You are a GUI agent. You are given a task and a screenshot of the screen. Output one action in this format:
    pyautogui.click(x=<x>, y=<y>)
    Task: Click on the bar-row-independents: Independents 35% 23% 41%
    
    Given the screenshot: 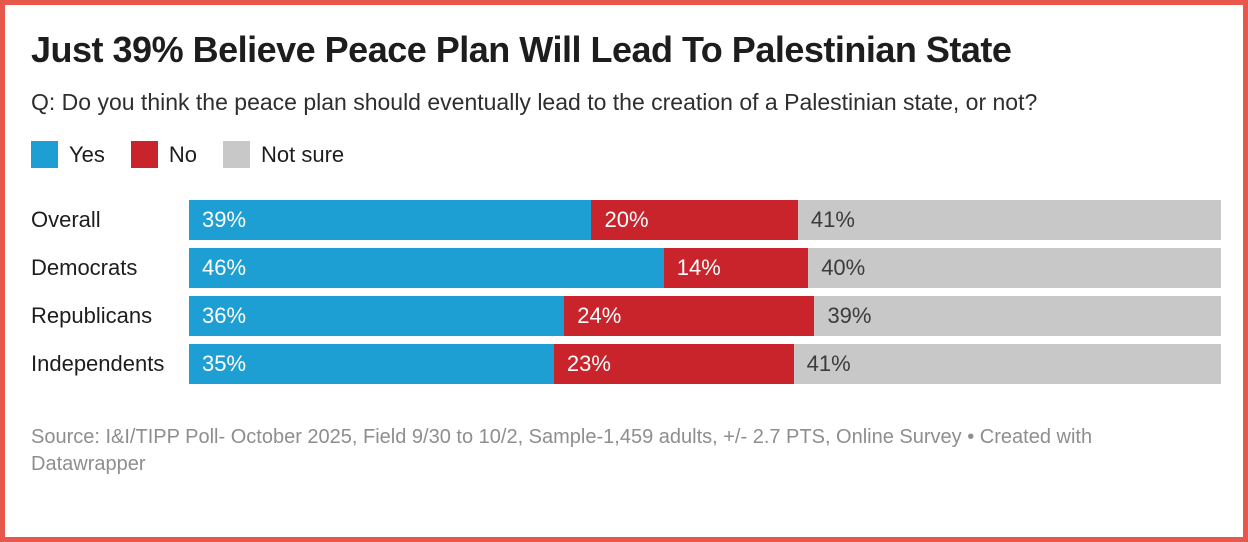 What is the action you would take?
    pyautogui.click(x=626, y=364)
    